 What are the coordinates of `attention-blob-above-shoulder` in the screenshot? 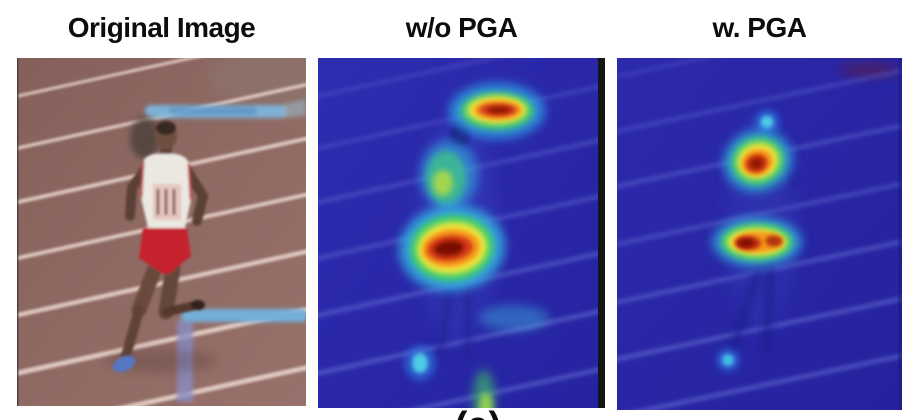 It's located at (497, 111).